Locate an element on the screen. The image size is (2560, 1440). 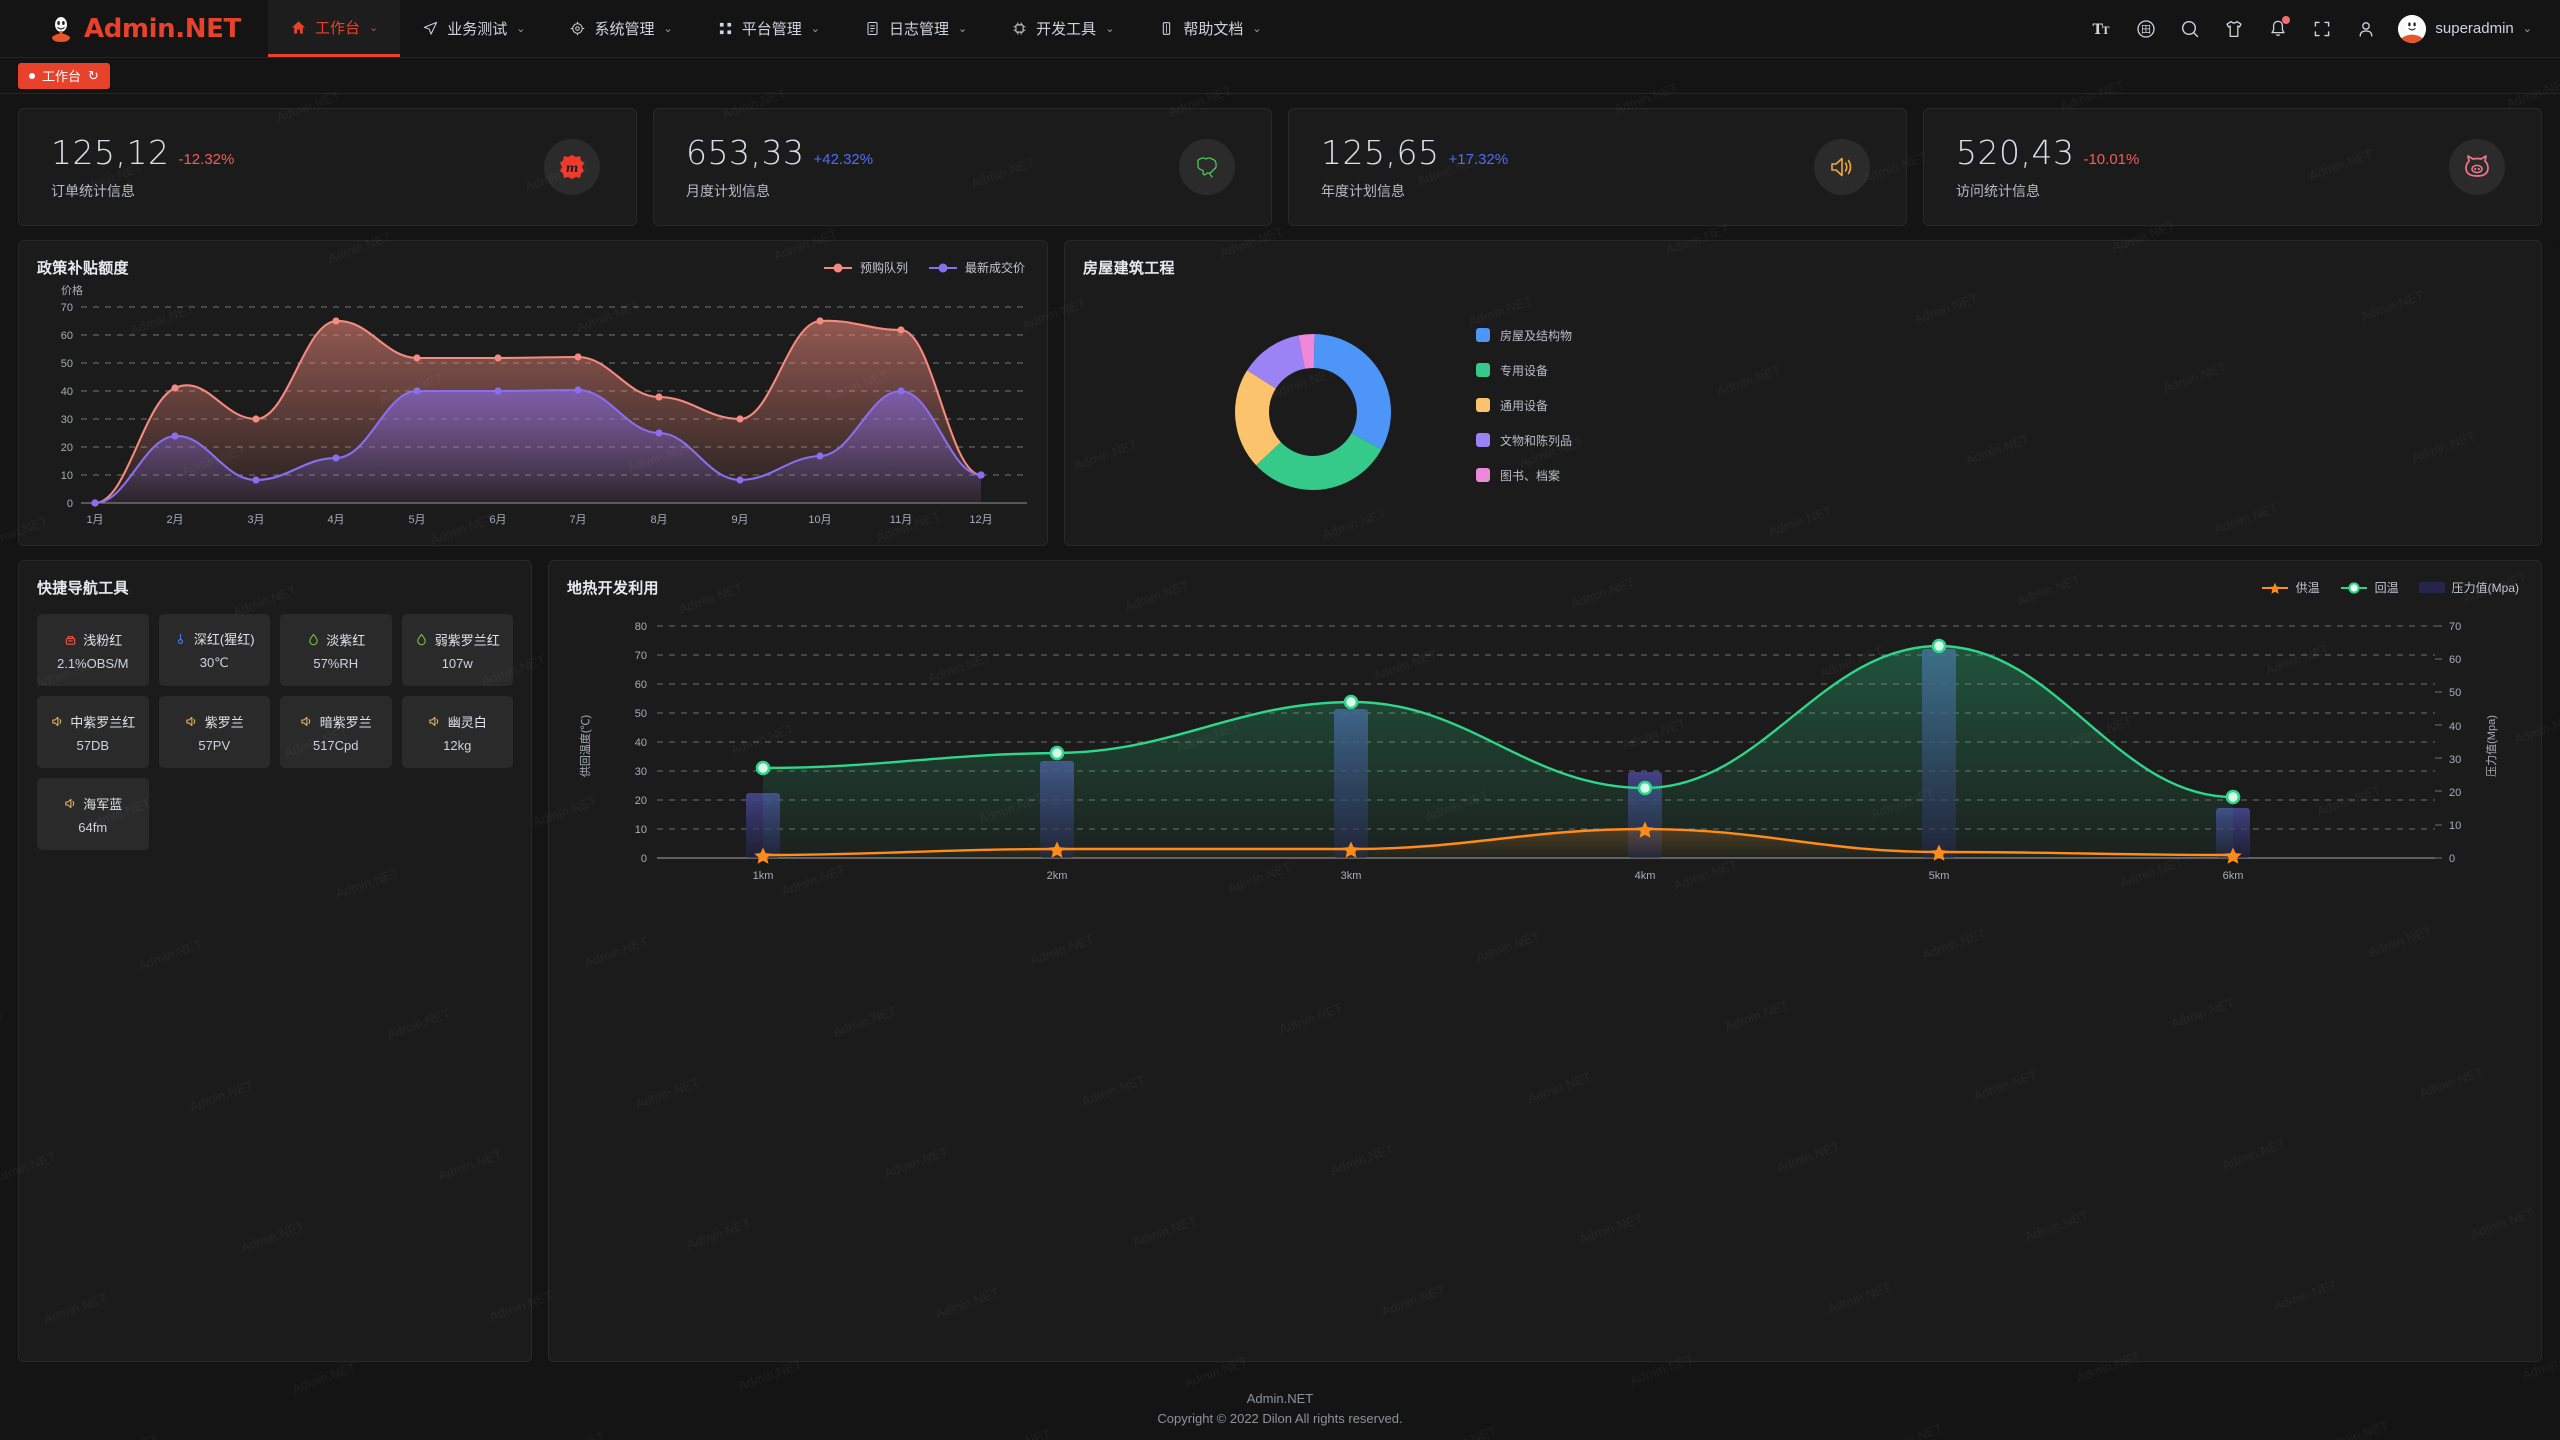
header-actions: T T 田 is located at coordinates (2320, 28).